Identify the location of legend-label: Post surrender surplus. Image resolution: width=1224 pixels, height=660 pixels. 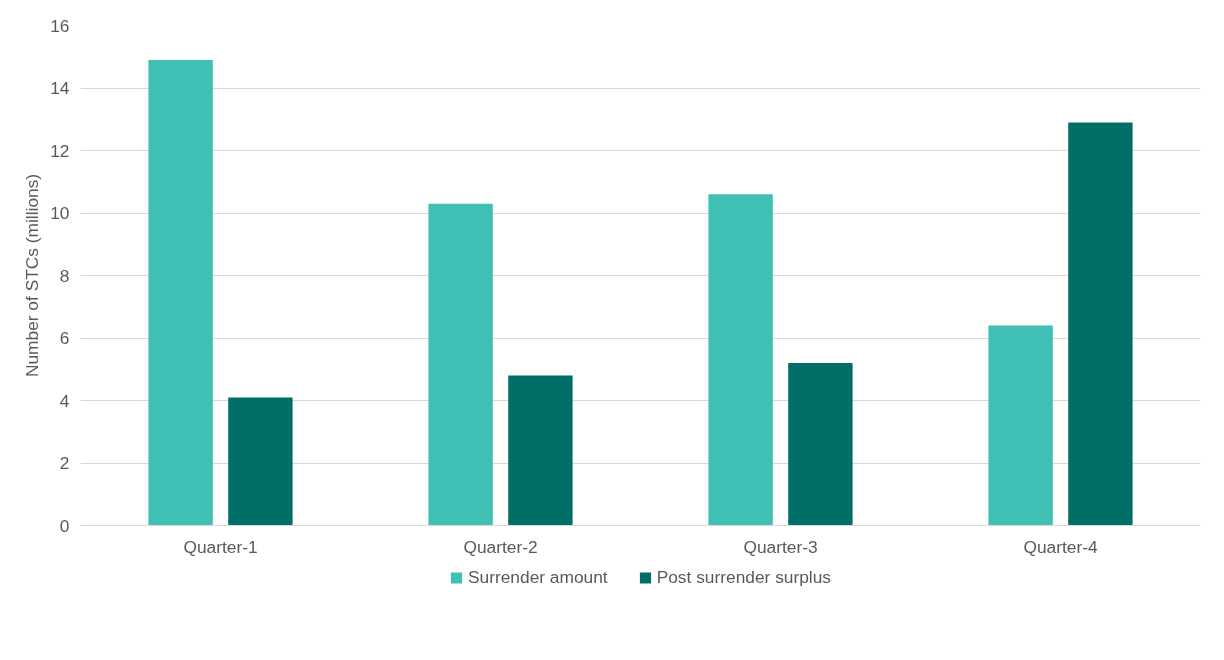
(743, 577).